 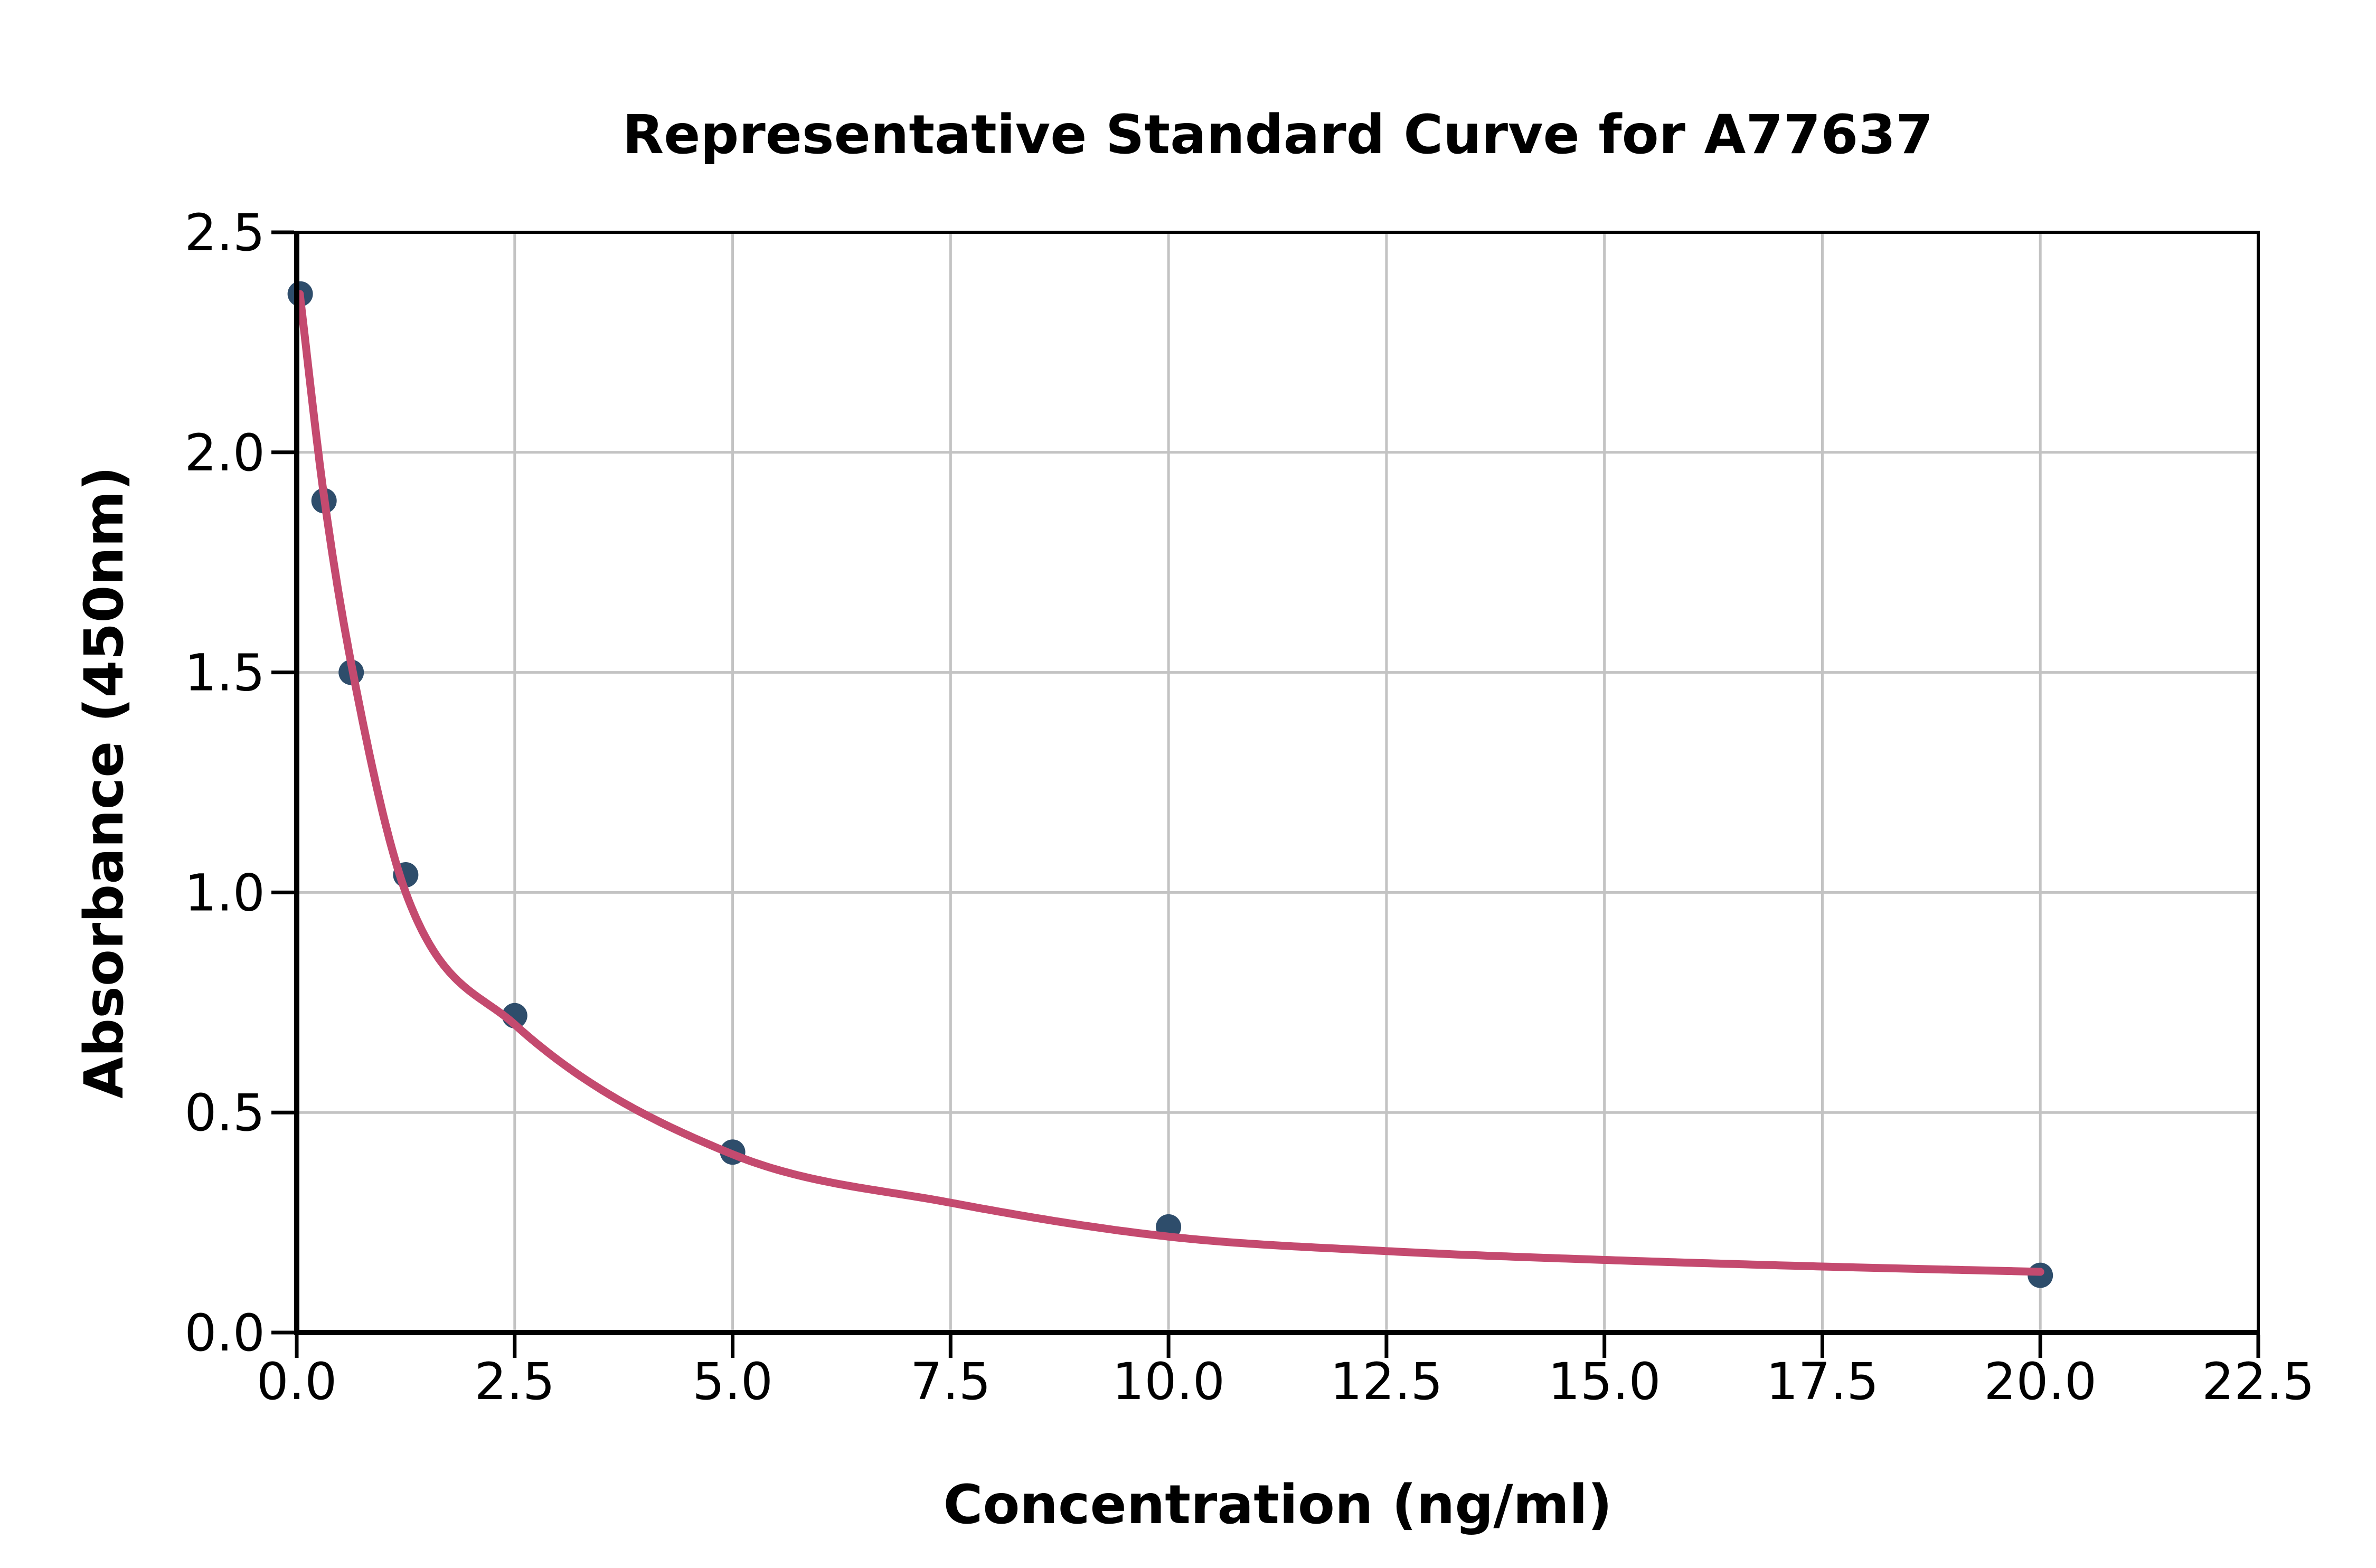 What do you see at coordinates (224, 892) in the screenshot?
I see `y-tick-label: 1.0` at bounding box center [224, 892].